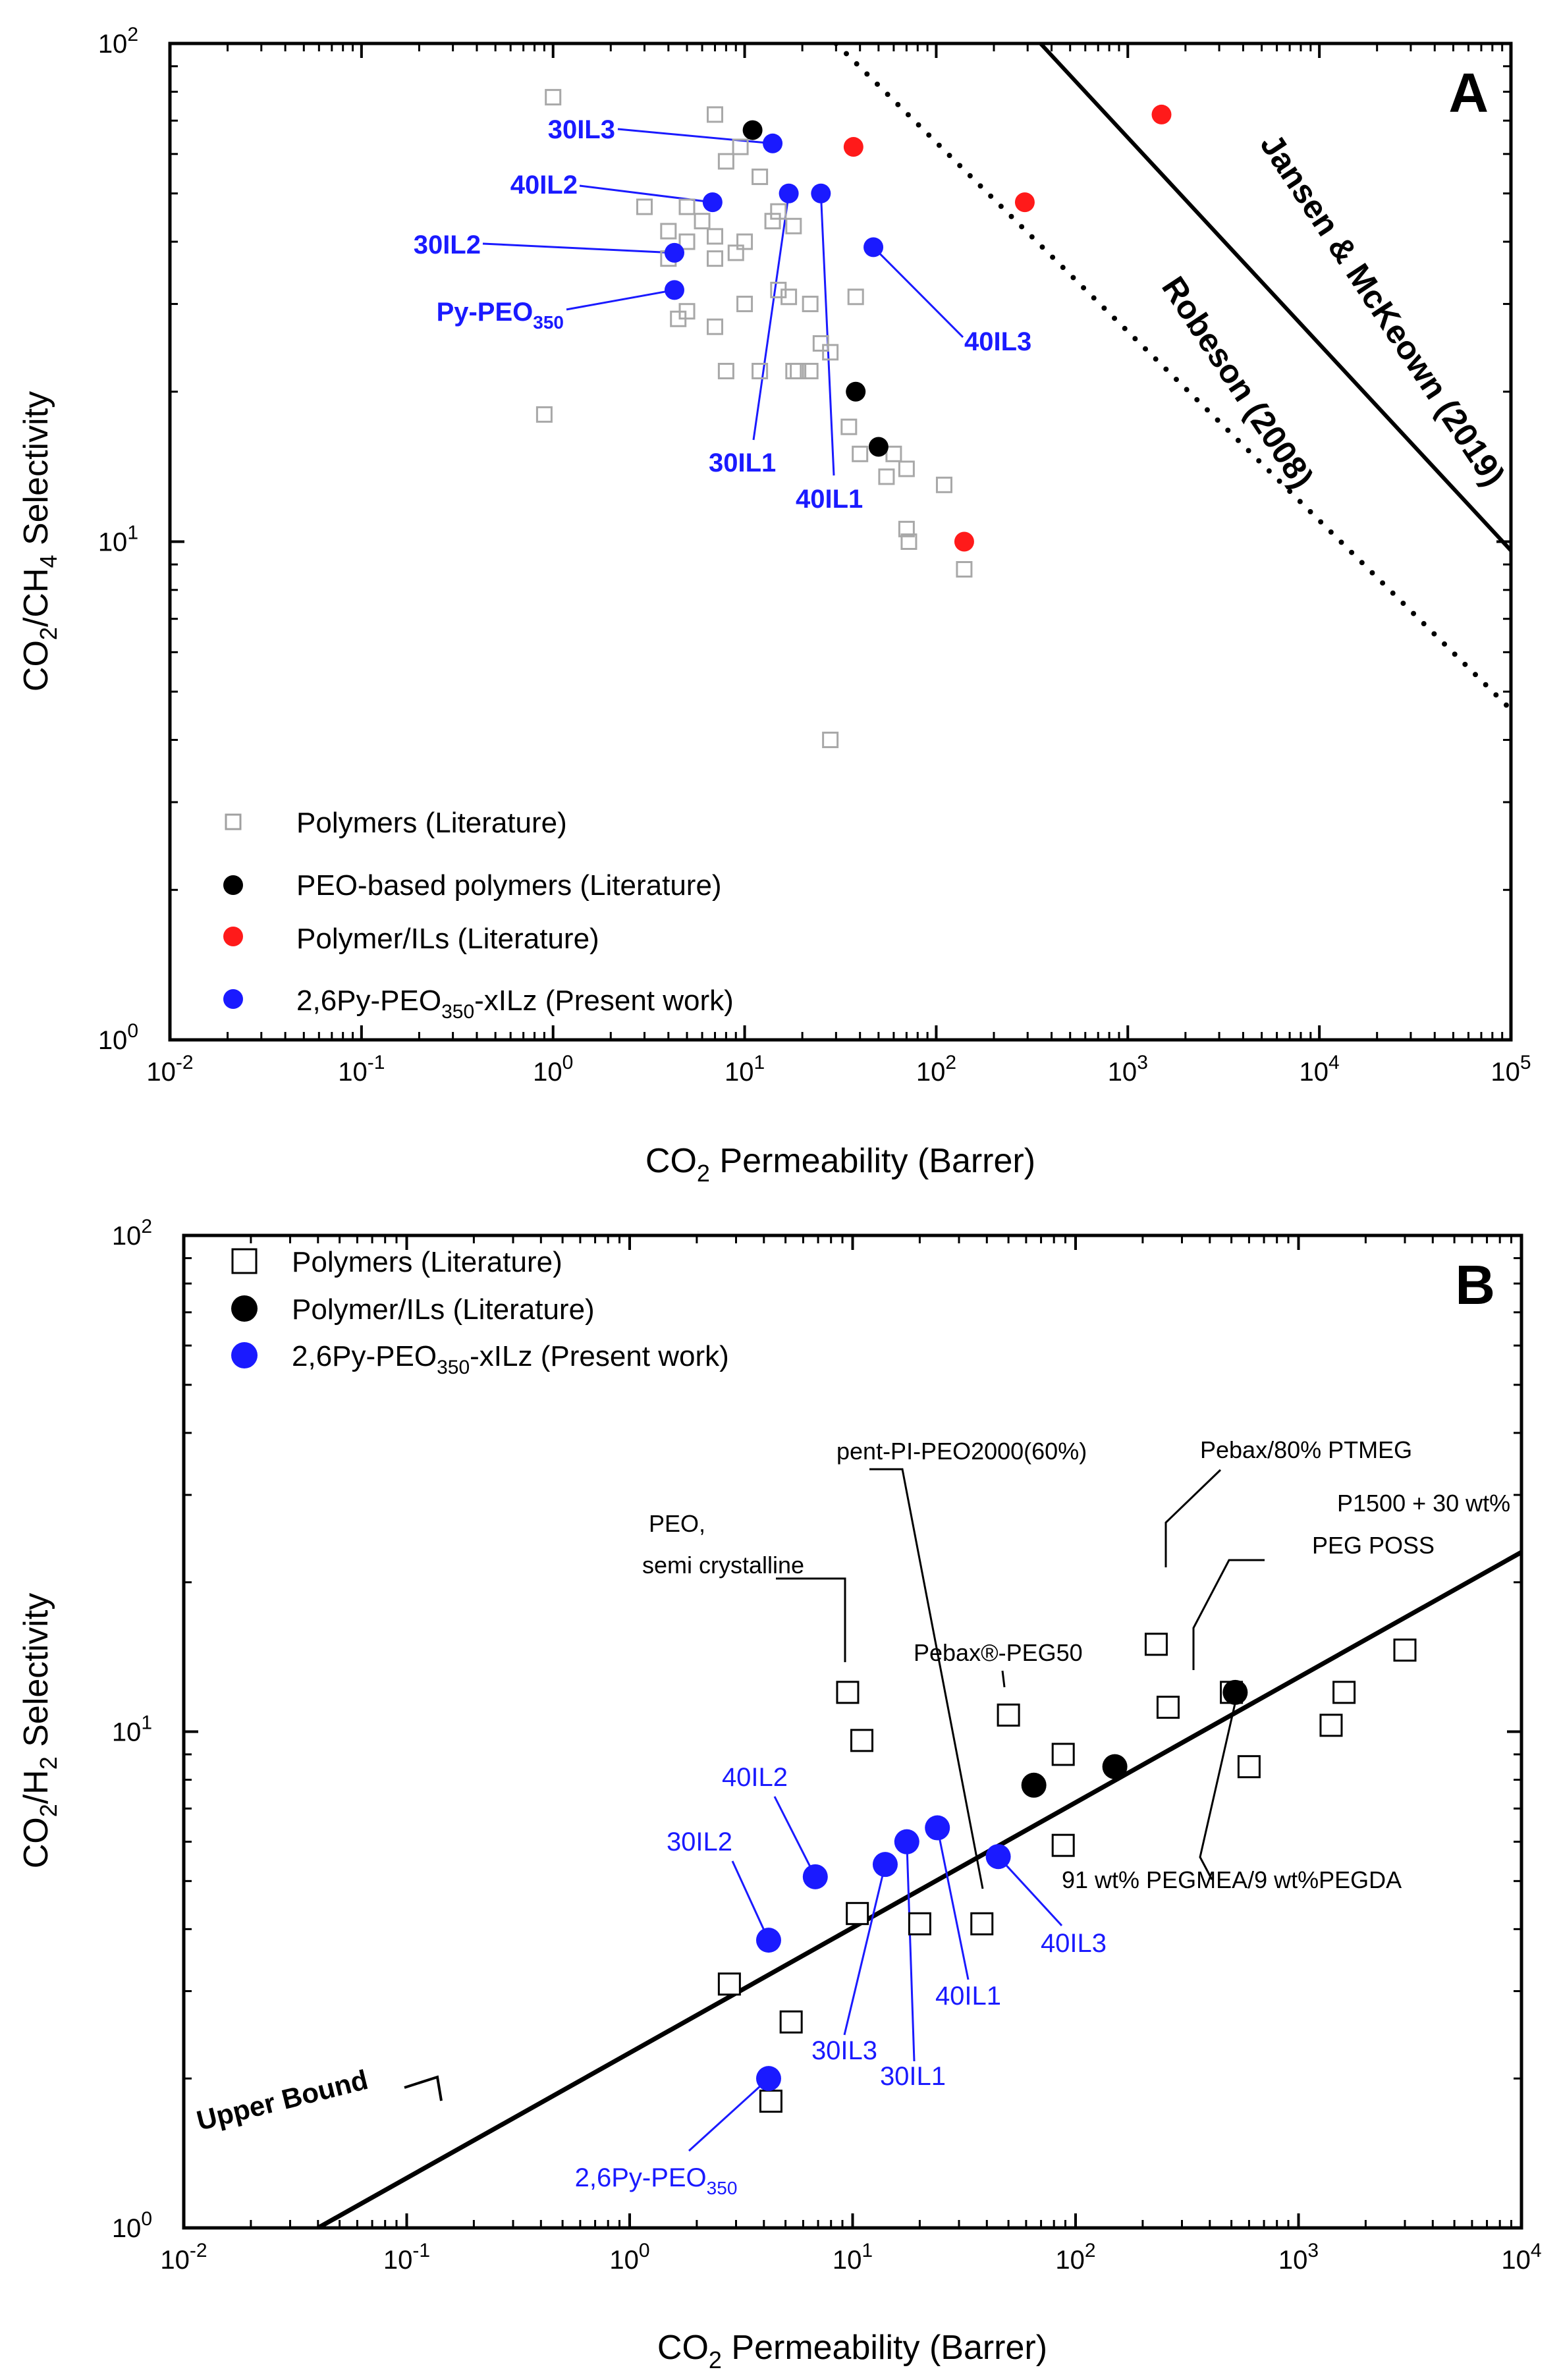 Image resolution: width=1561 pixels, height=2380 pixels. I want to click on data-points-b, so click(1067, 1873).